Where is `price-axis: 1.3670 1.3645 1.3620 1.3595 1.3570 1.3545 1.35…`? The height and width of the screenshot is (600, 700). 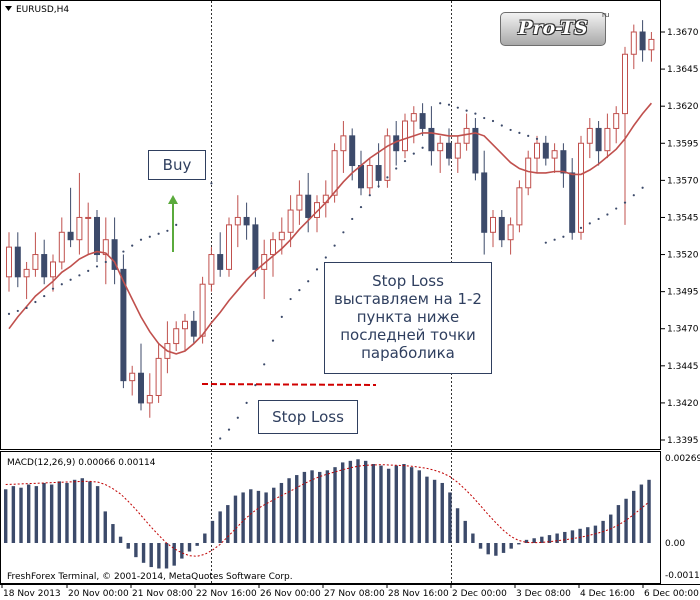 price-axis: 1.3670 1.3645 1.3620 1.3595 1.3570 1.3545 1.35… is located at coordinates (680, 237).